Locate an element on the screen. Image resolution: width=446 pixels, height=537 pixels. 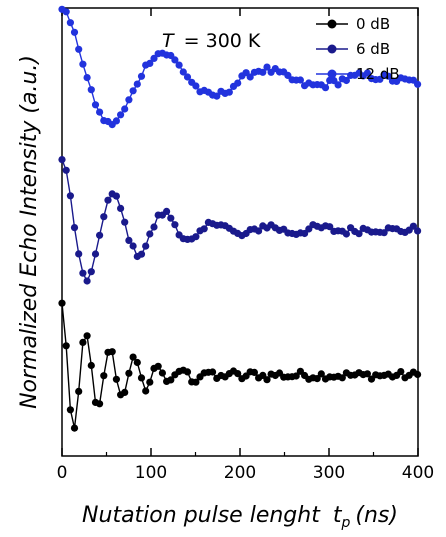
legend-item-0db: 0 dB is located at coordinates (353, 24).